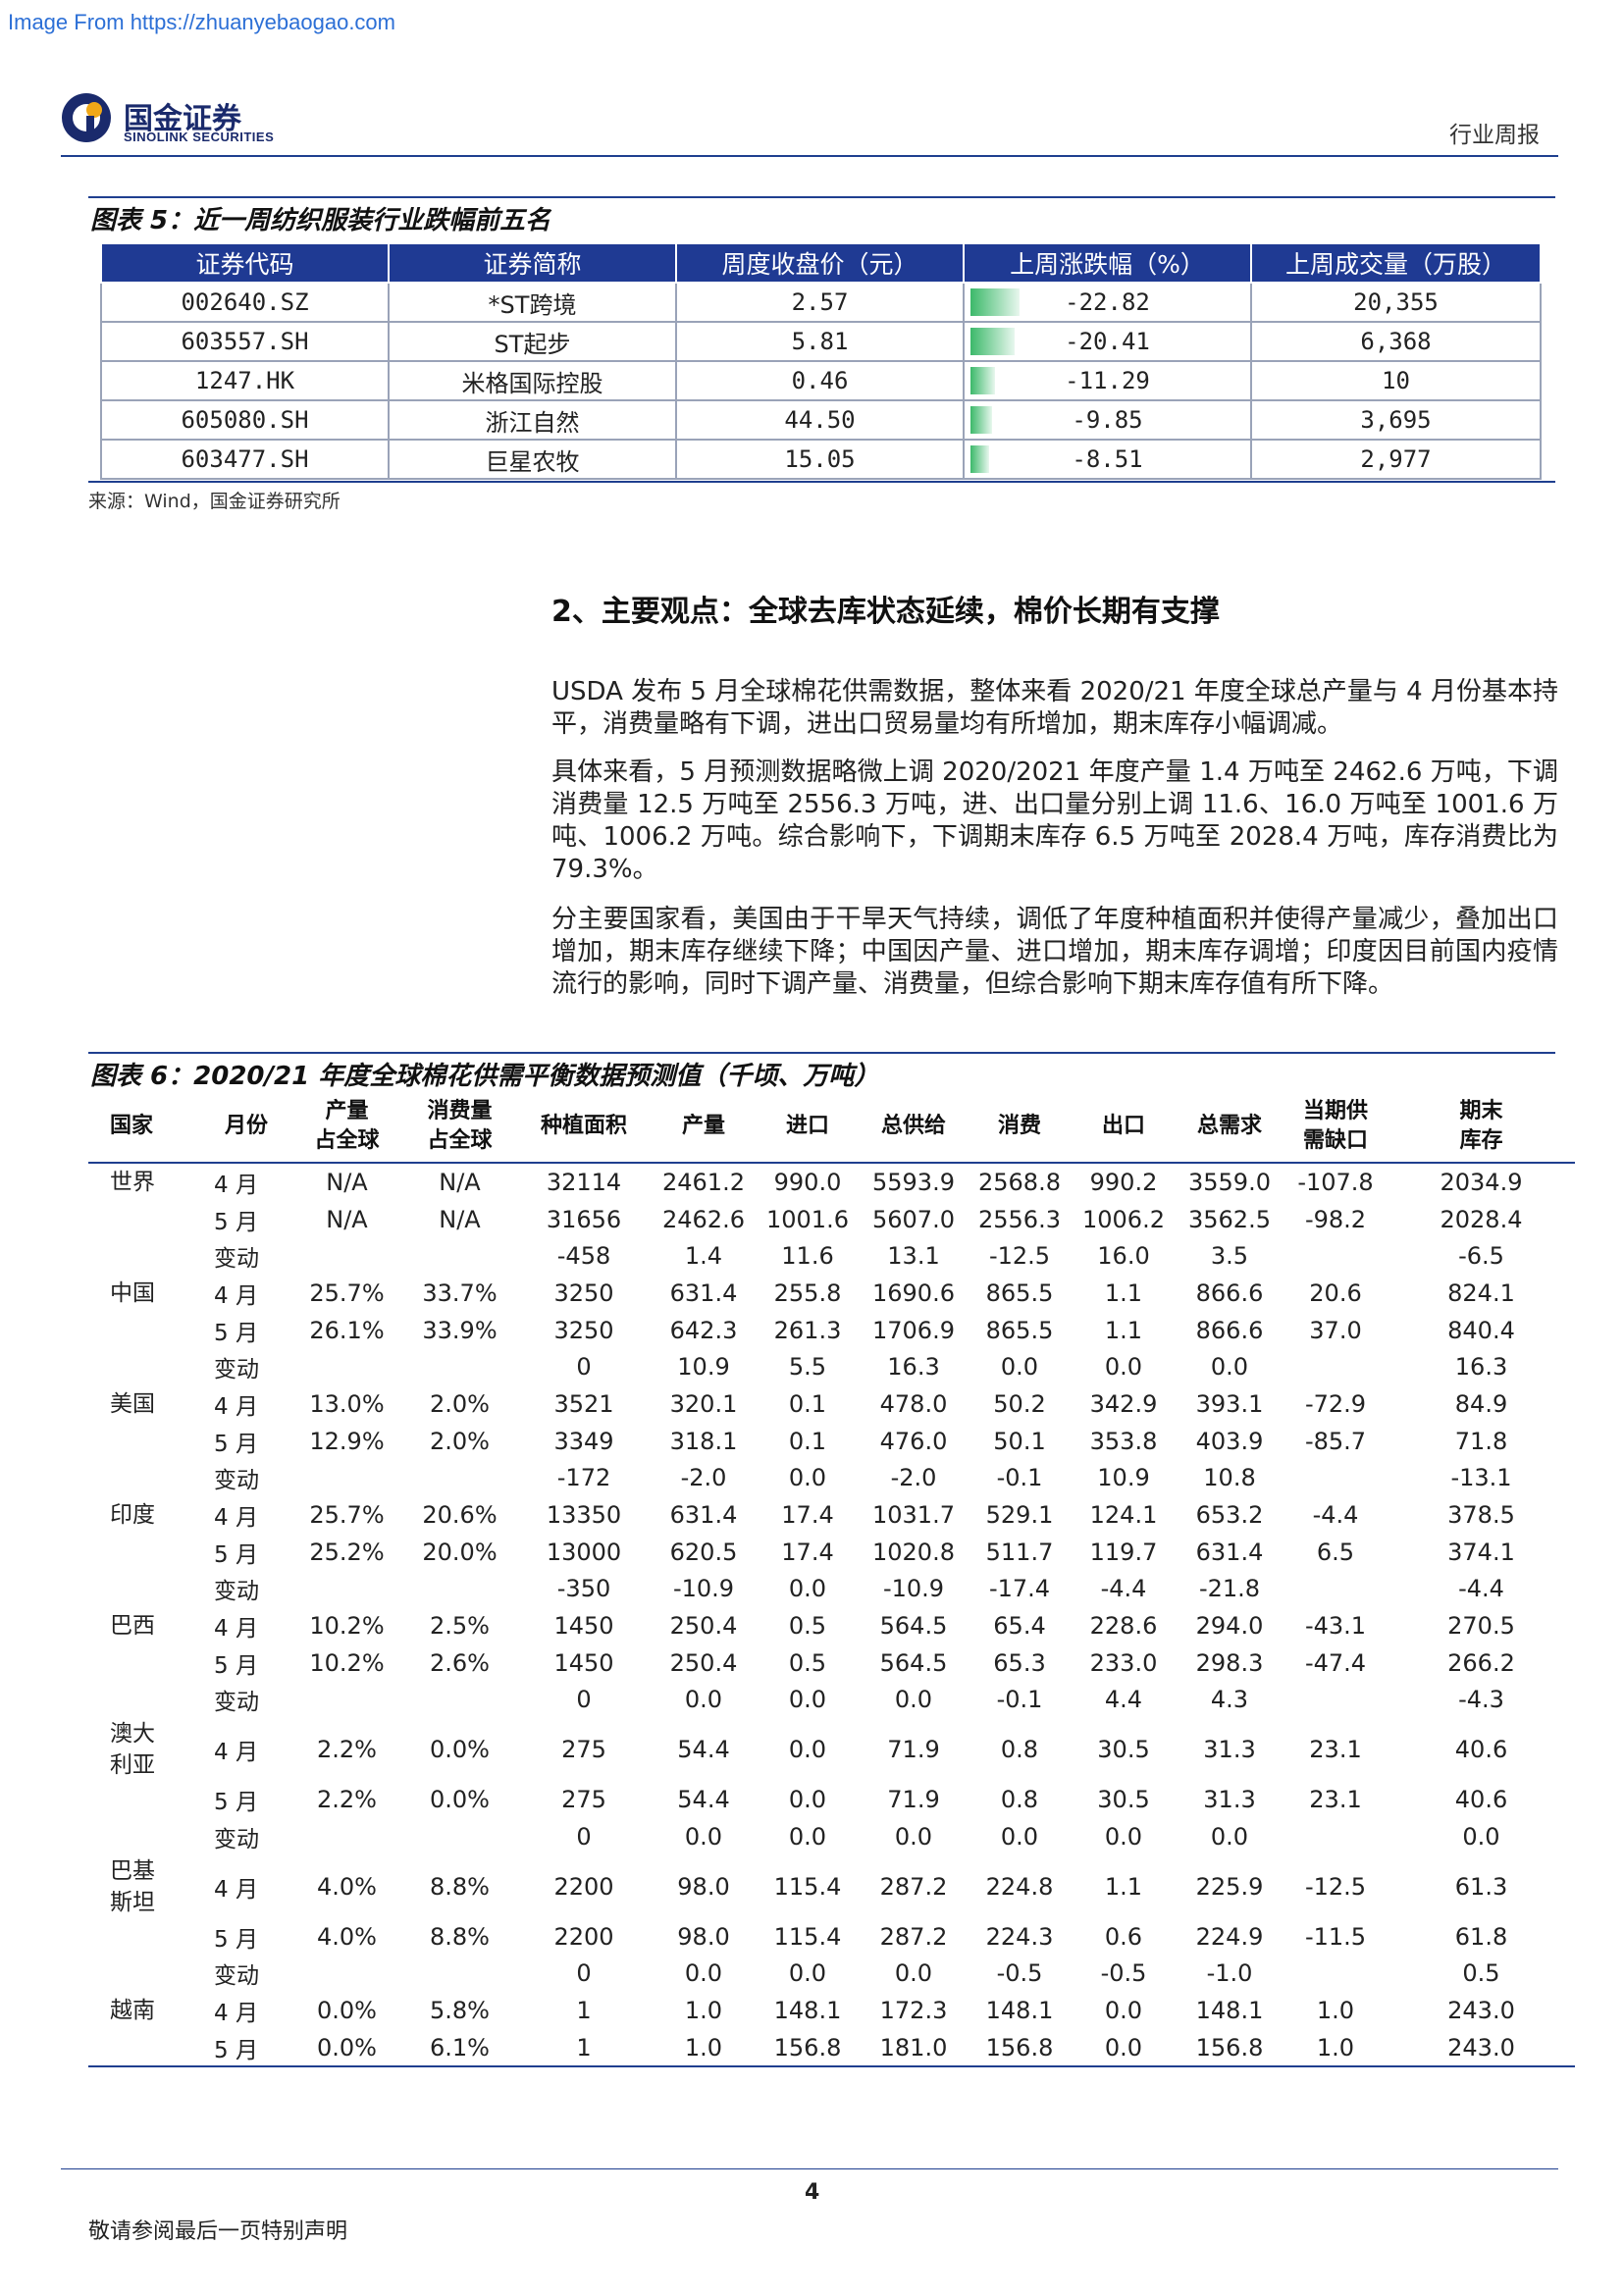 Image resolution: width=1624 pixels, height=2296 pixels. What do you see at coordinates (132, 1626) in the screenshot?
I see `cell-country: 巴西` at bounding box center [132, 1626].